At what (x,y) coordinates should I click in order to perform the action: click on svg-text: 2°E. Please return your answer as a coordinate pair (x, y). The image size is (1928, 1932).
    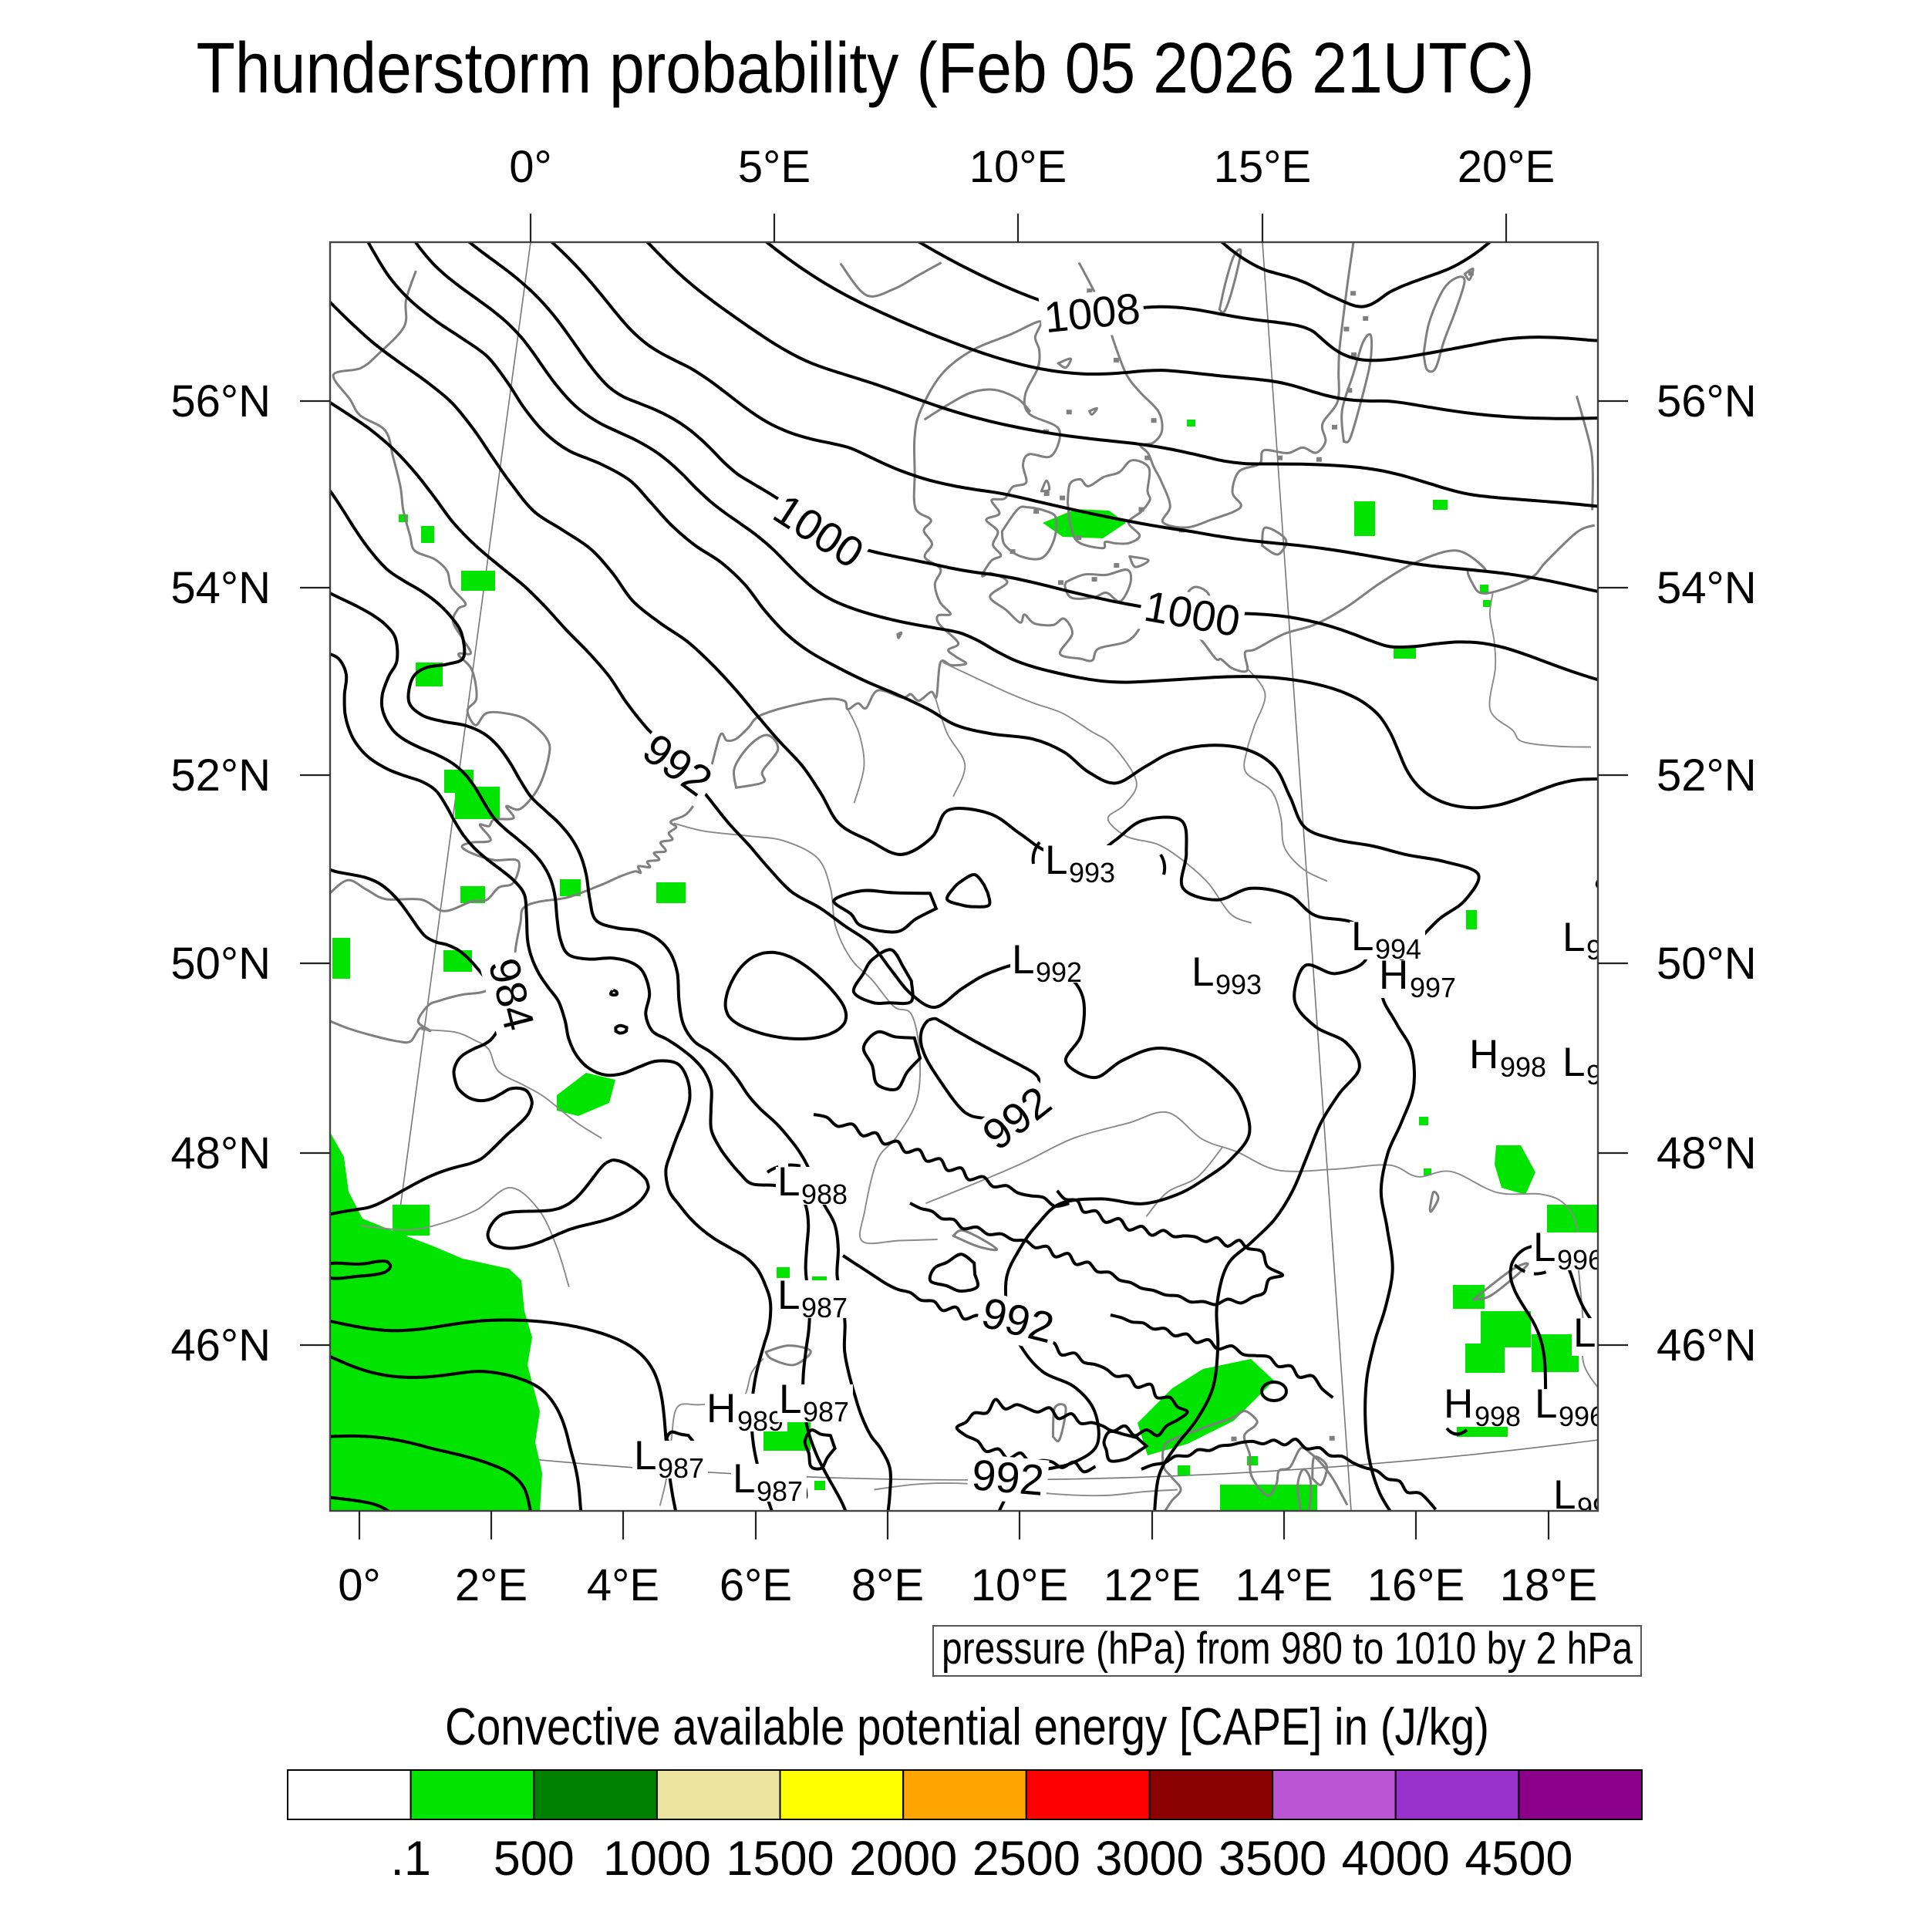
    Looking at the image, I should click on (491, 1585).